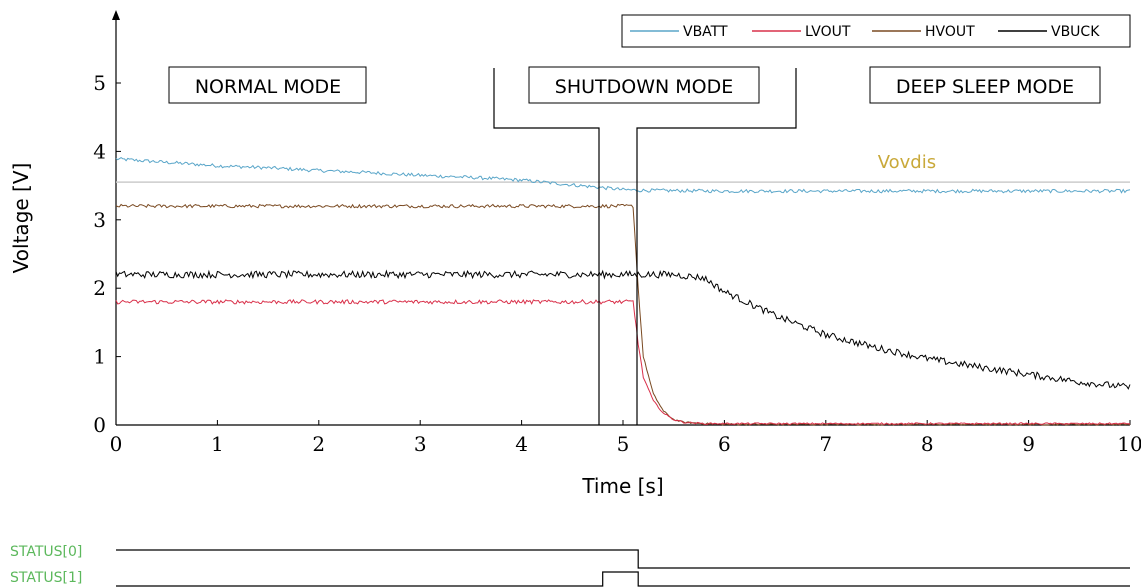 The width and height of the screenshot is (1141, 588). I want to click on x-tick-label: 0, so click(116, 444).